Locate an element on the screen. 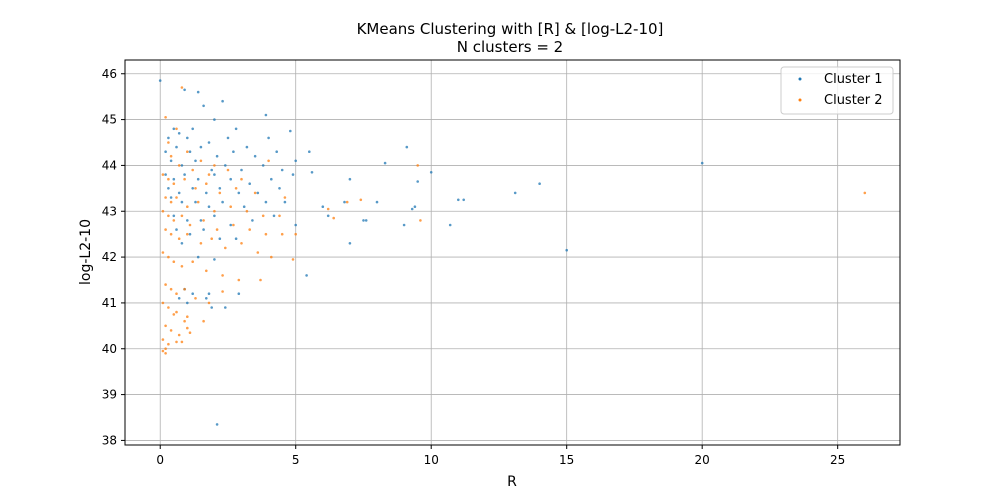 This screenshot has height=504, width=1000. x-tick-label: 0 is located at coordinates (160, 460).